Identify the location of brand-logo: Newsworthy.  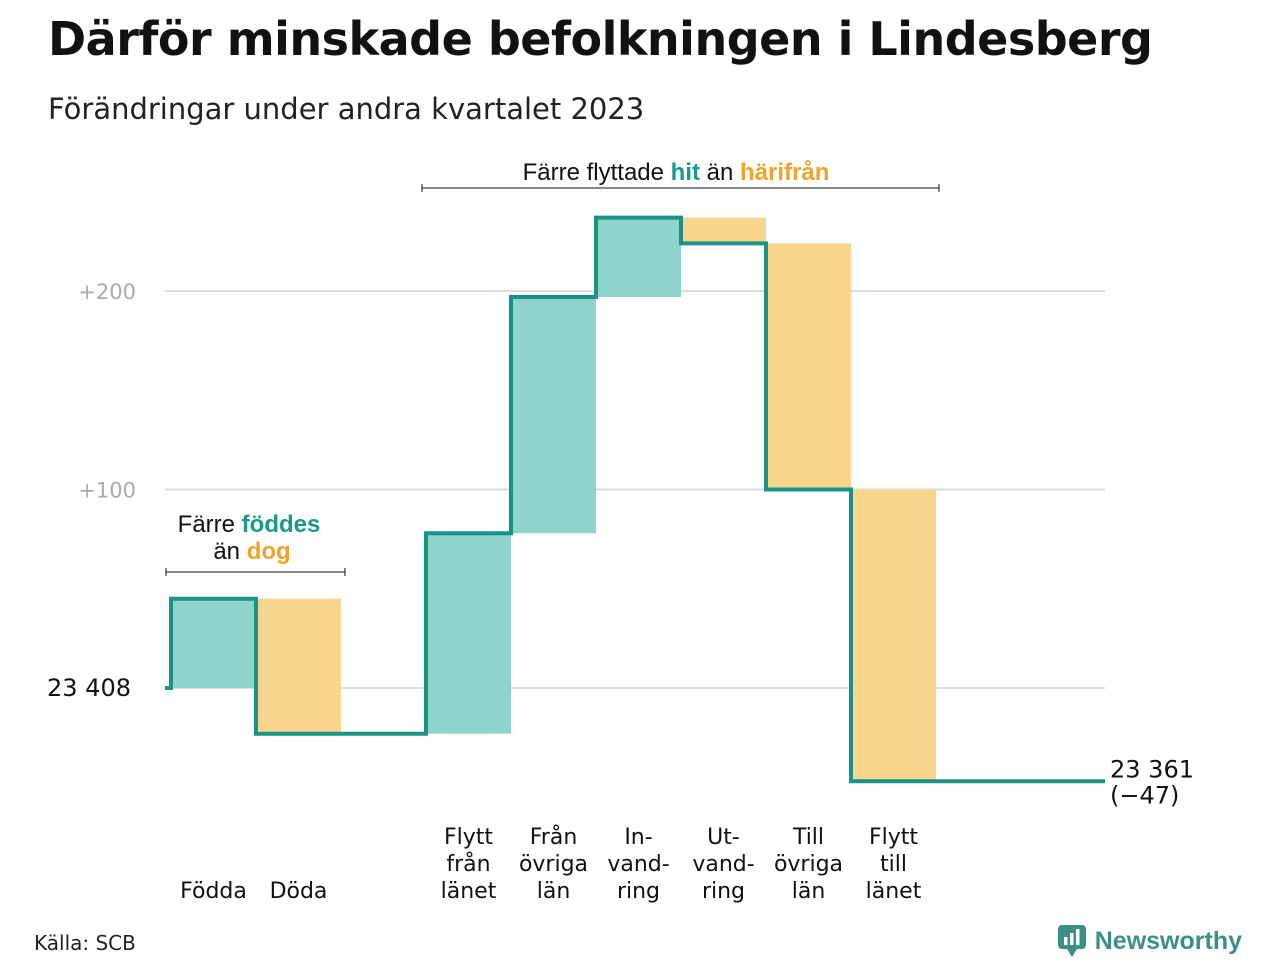
(1149, 941).